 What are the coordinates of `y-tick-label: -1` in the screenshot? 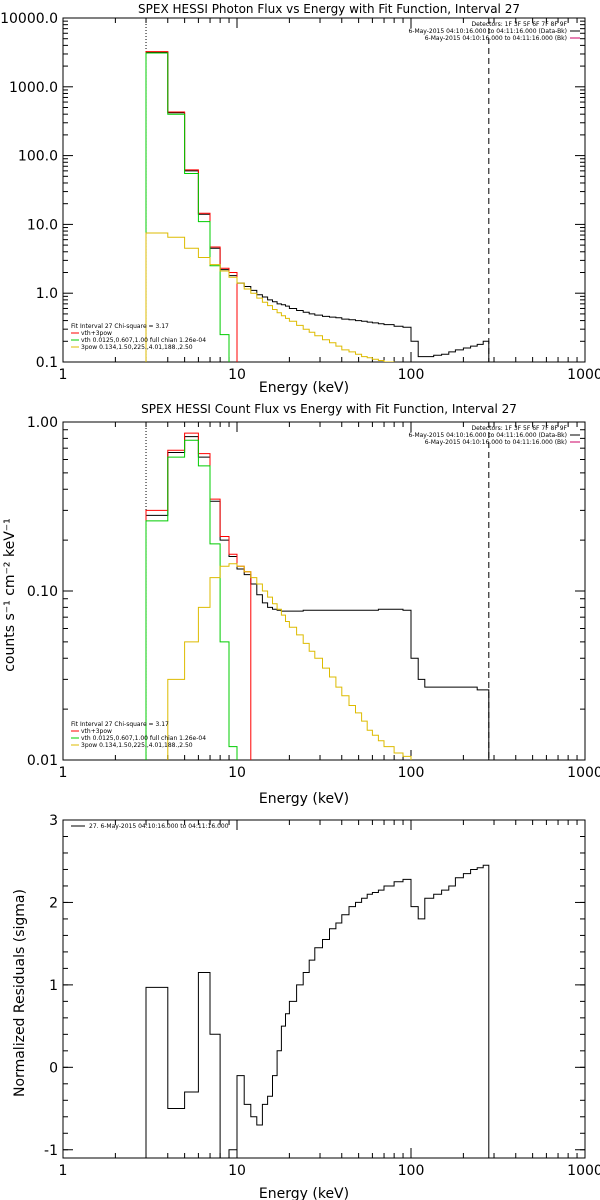 It's located at (51, 1151).